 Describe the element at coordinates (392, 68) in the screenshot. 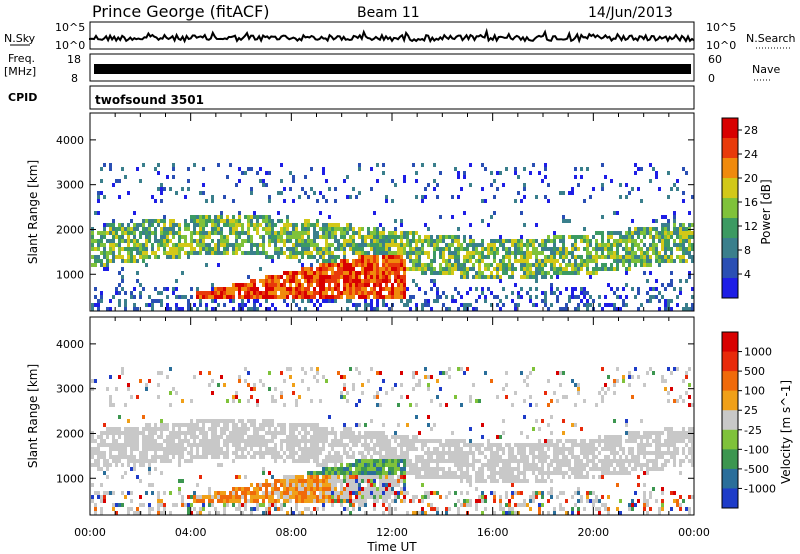

I see `freq-strip: Freq. [MHz] 18 8 60 0 Nave` at that location.